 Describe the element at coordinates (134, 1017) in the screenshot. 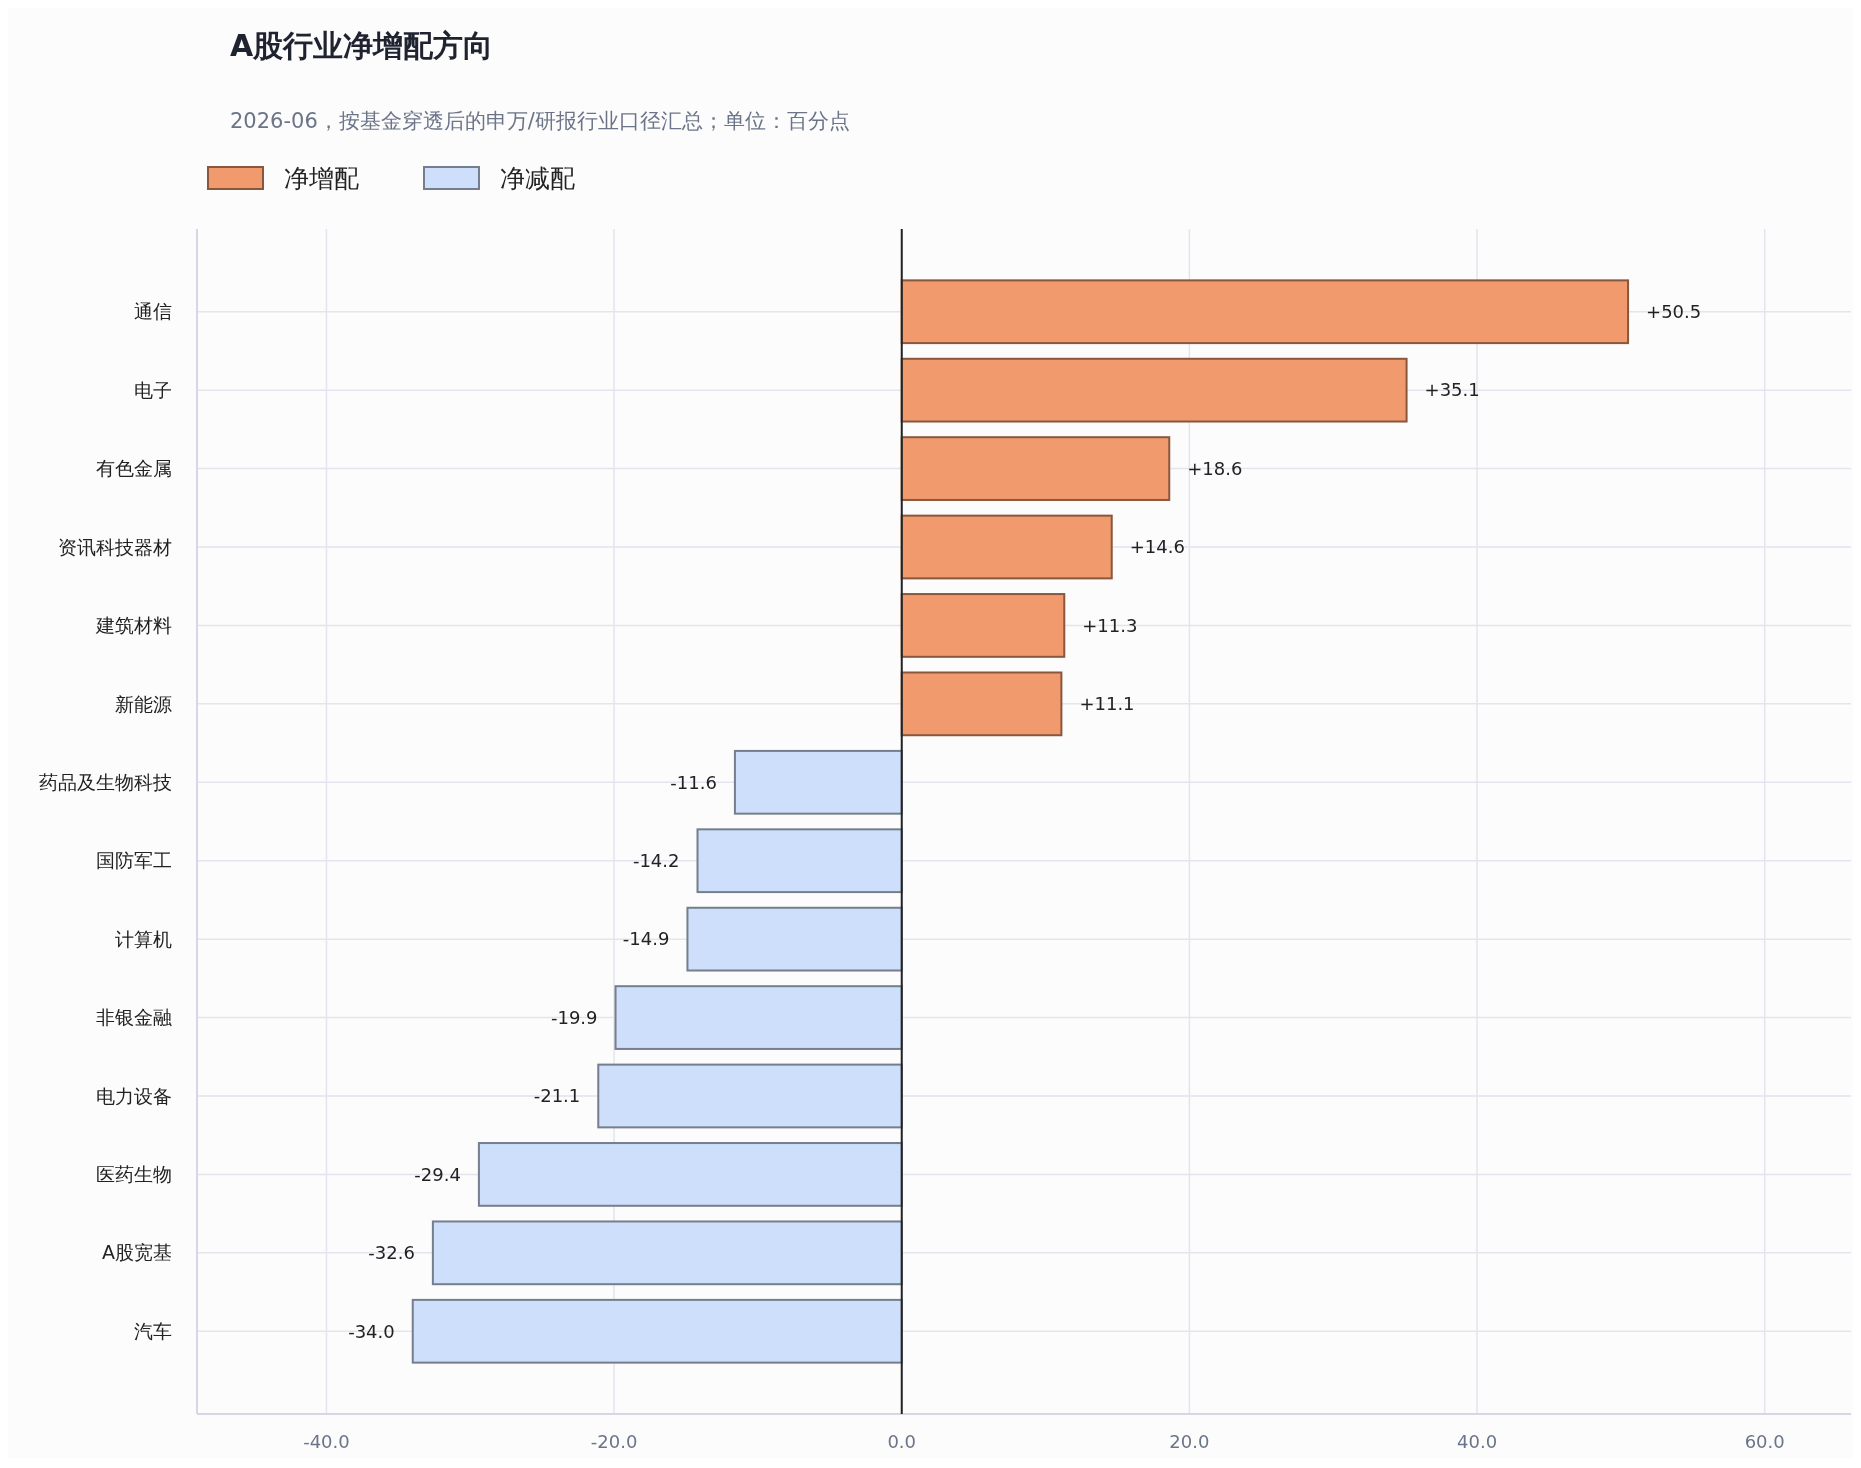

I see `y-tick-label: 非银金融` at that location.